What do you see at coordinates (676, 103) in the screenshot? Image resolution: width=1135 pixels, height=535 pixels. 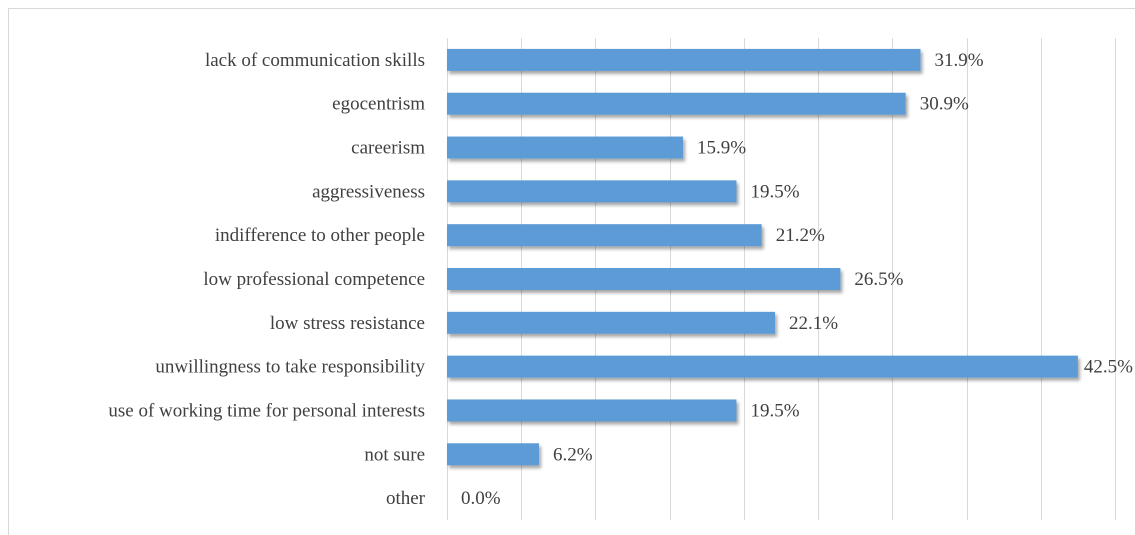 I see `bar-egocentrism` at bounding box center [676, 103].